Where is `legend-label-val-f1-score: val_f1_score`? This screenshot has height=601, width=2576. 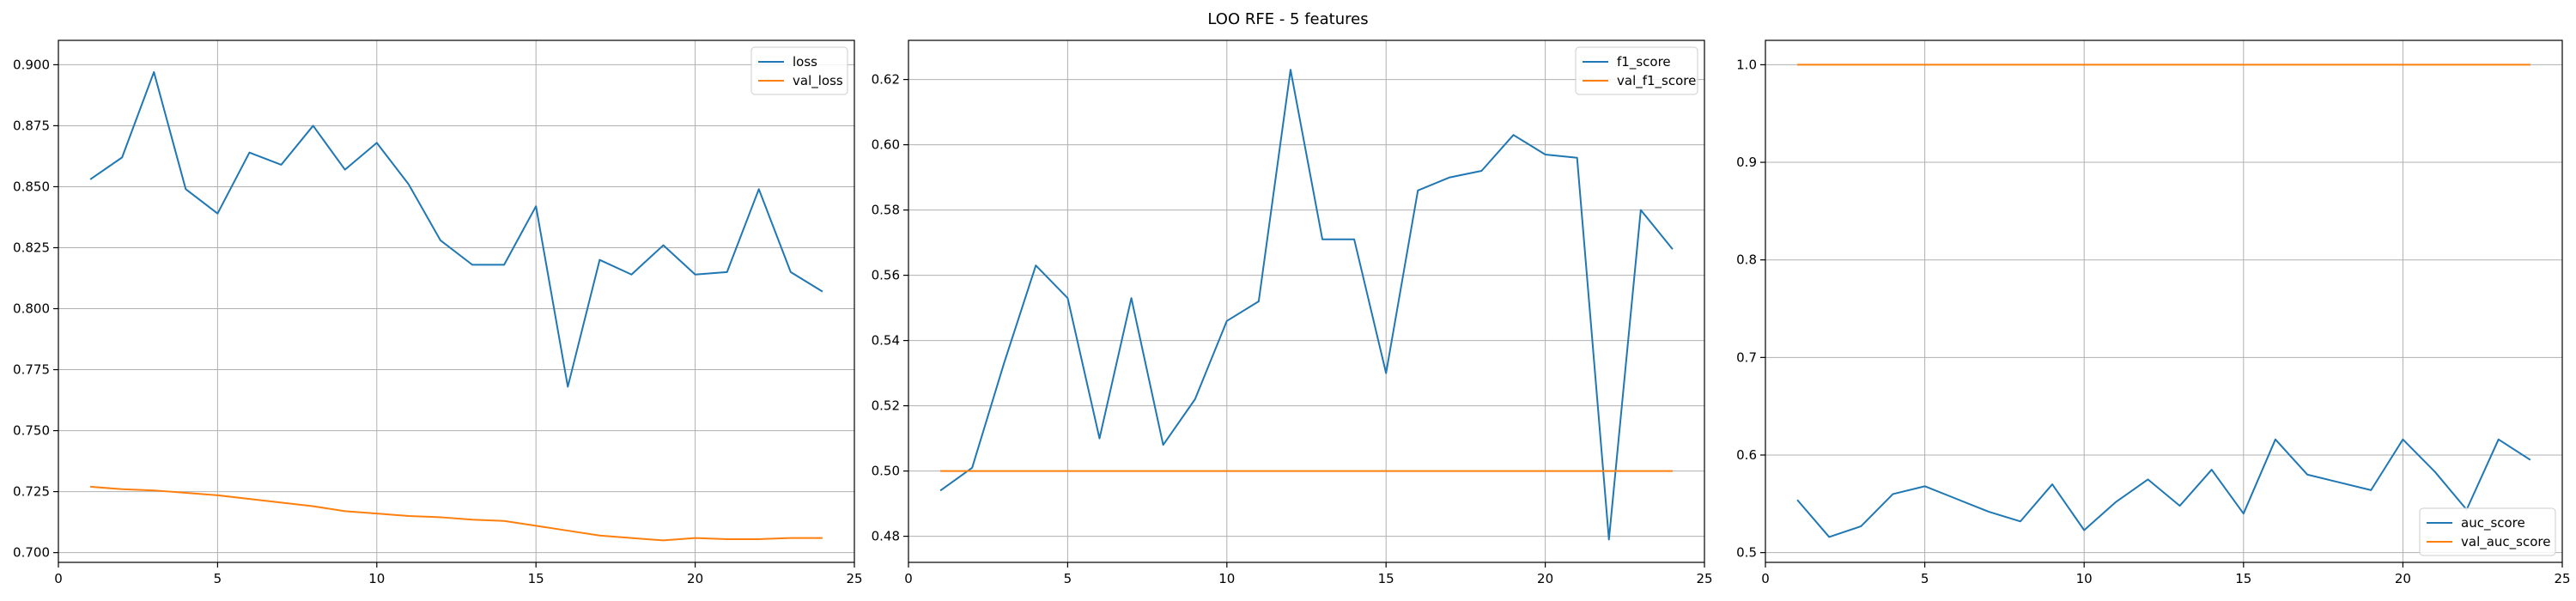
legend-label-val-f1-score: val_f1_score is located at coordinates (1656, 81).